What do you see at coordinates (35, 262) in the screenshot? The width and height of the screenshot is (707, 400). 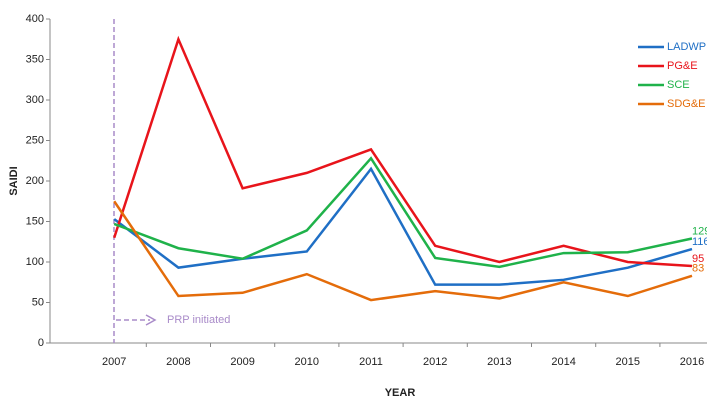 I see `y-tick-label: 100` at bounding box center [35, 262].